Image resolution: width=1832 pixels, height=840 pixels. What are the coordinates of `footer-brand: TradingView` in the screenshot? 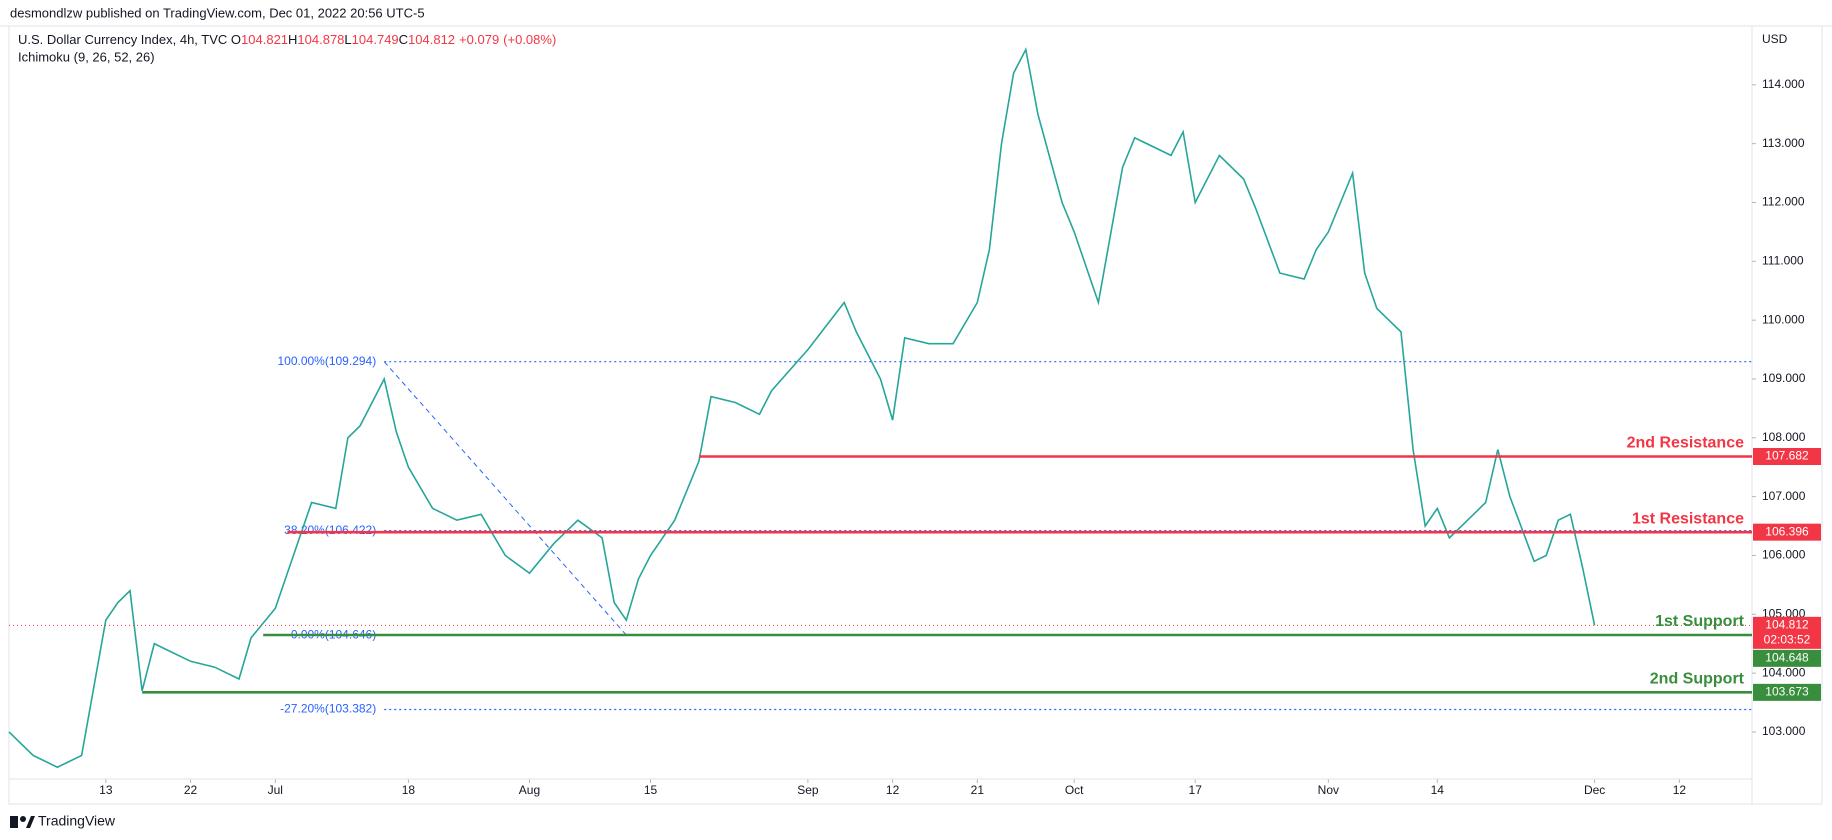 It's located at (77, 821).